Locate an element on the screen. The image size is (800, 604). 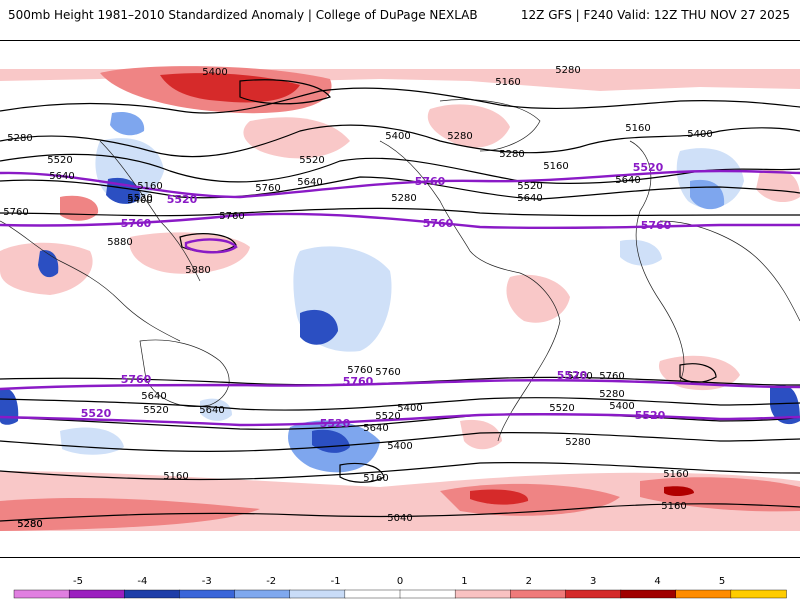
colorbar-tick-label: -3 is located at coordinates (207, 581).